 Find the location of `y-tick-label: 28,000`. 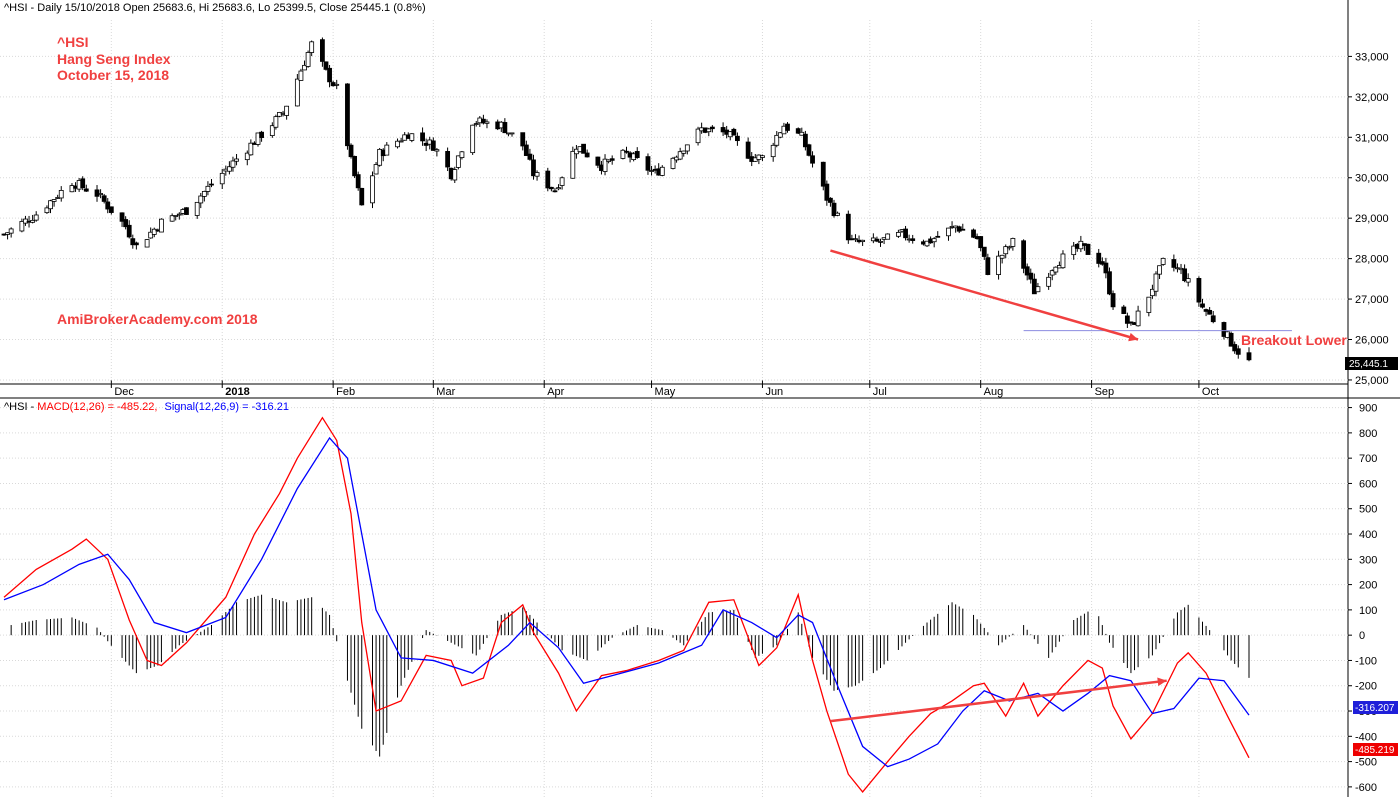

y-tick-label: 28,000 is located at coordinates (1372, 260).